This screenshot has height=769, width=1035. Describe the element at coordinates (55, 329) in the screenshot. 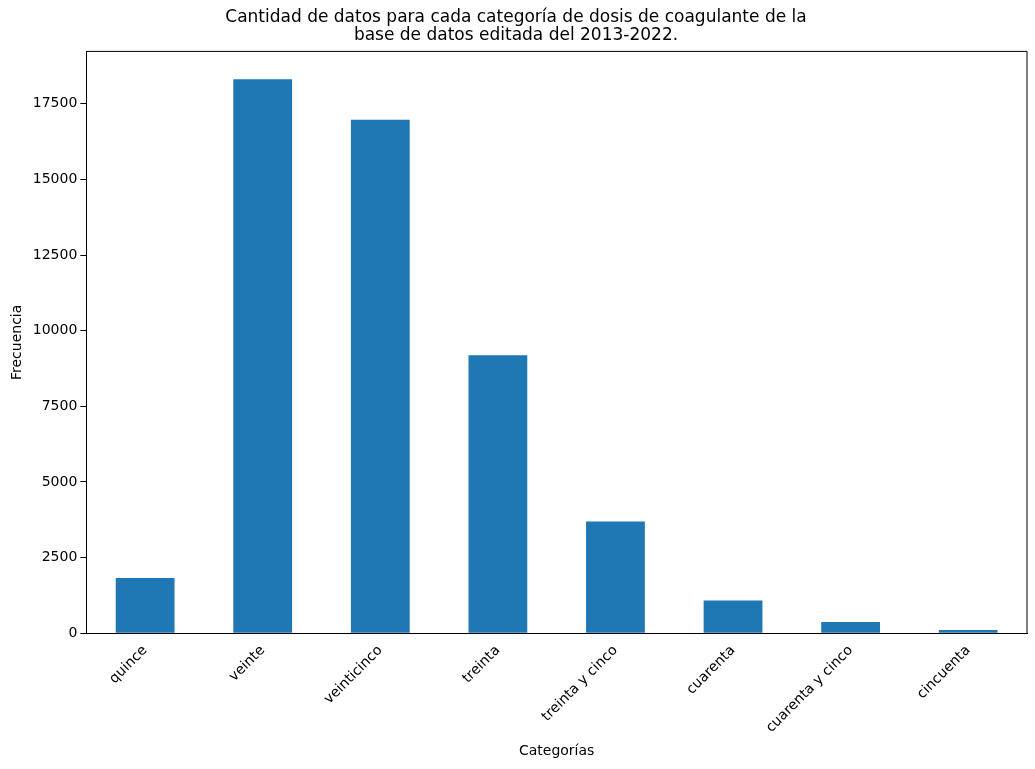

I see `y-tick-label: 10000` at that location.